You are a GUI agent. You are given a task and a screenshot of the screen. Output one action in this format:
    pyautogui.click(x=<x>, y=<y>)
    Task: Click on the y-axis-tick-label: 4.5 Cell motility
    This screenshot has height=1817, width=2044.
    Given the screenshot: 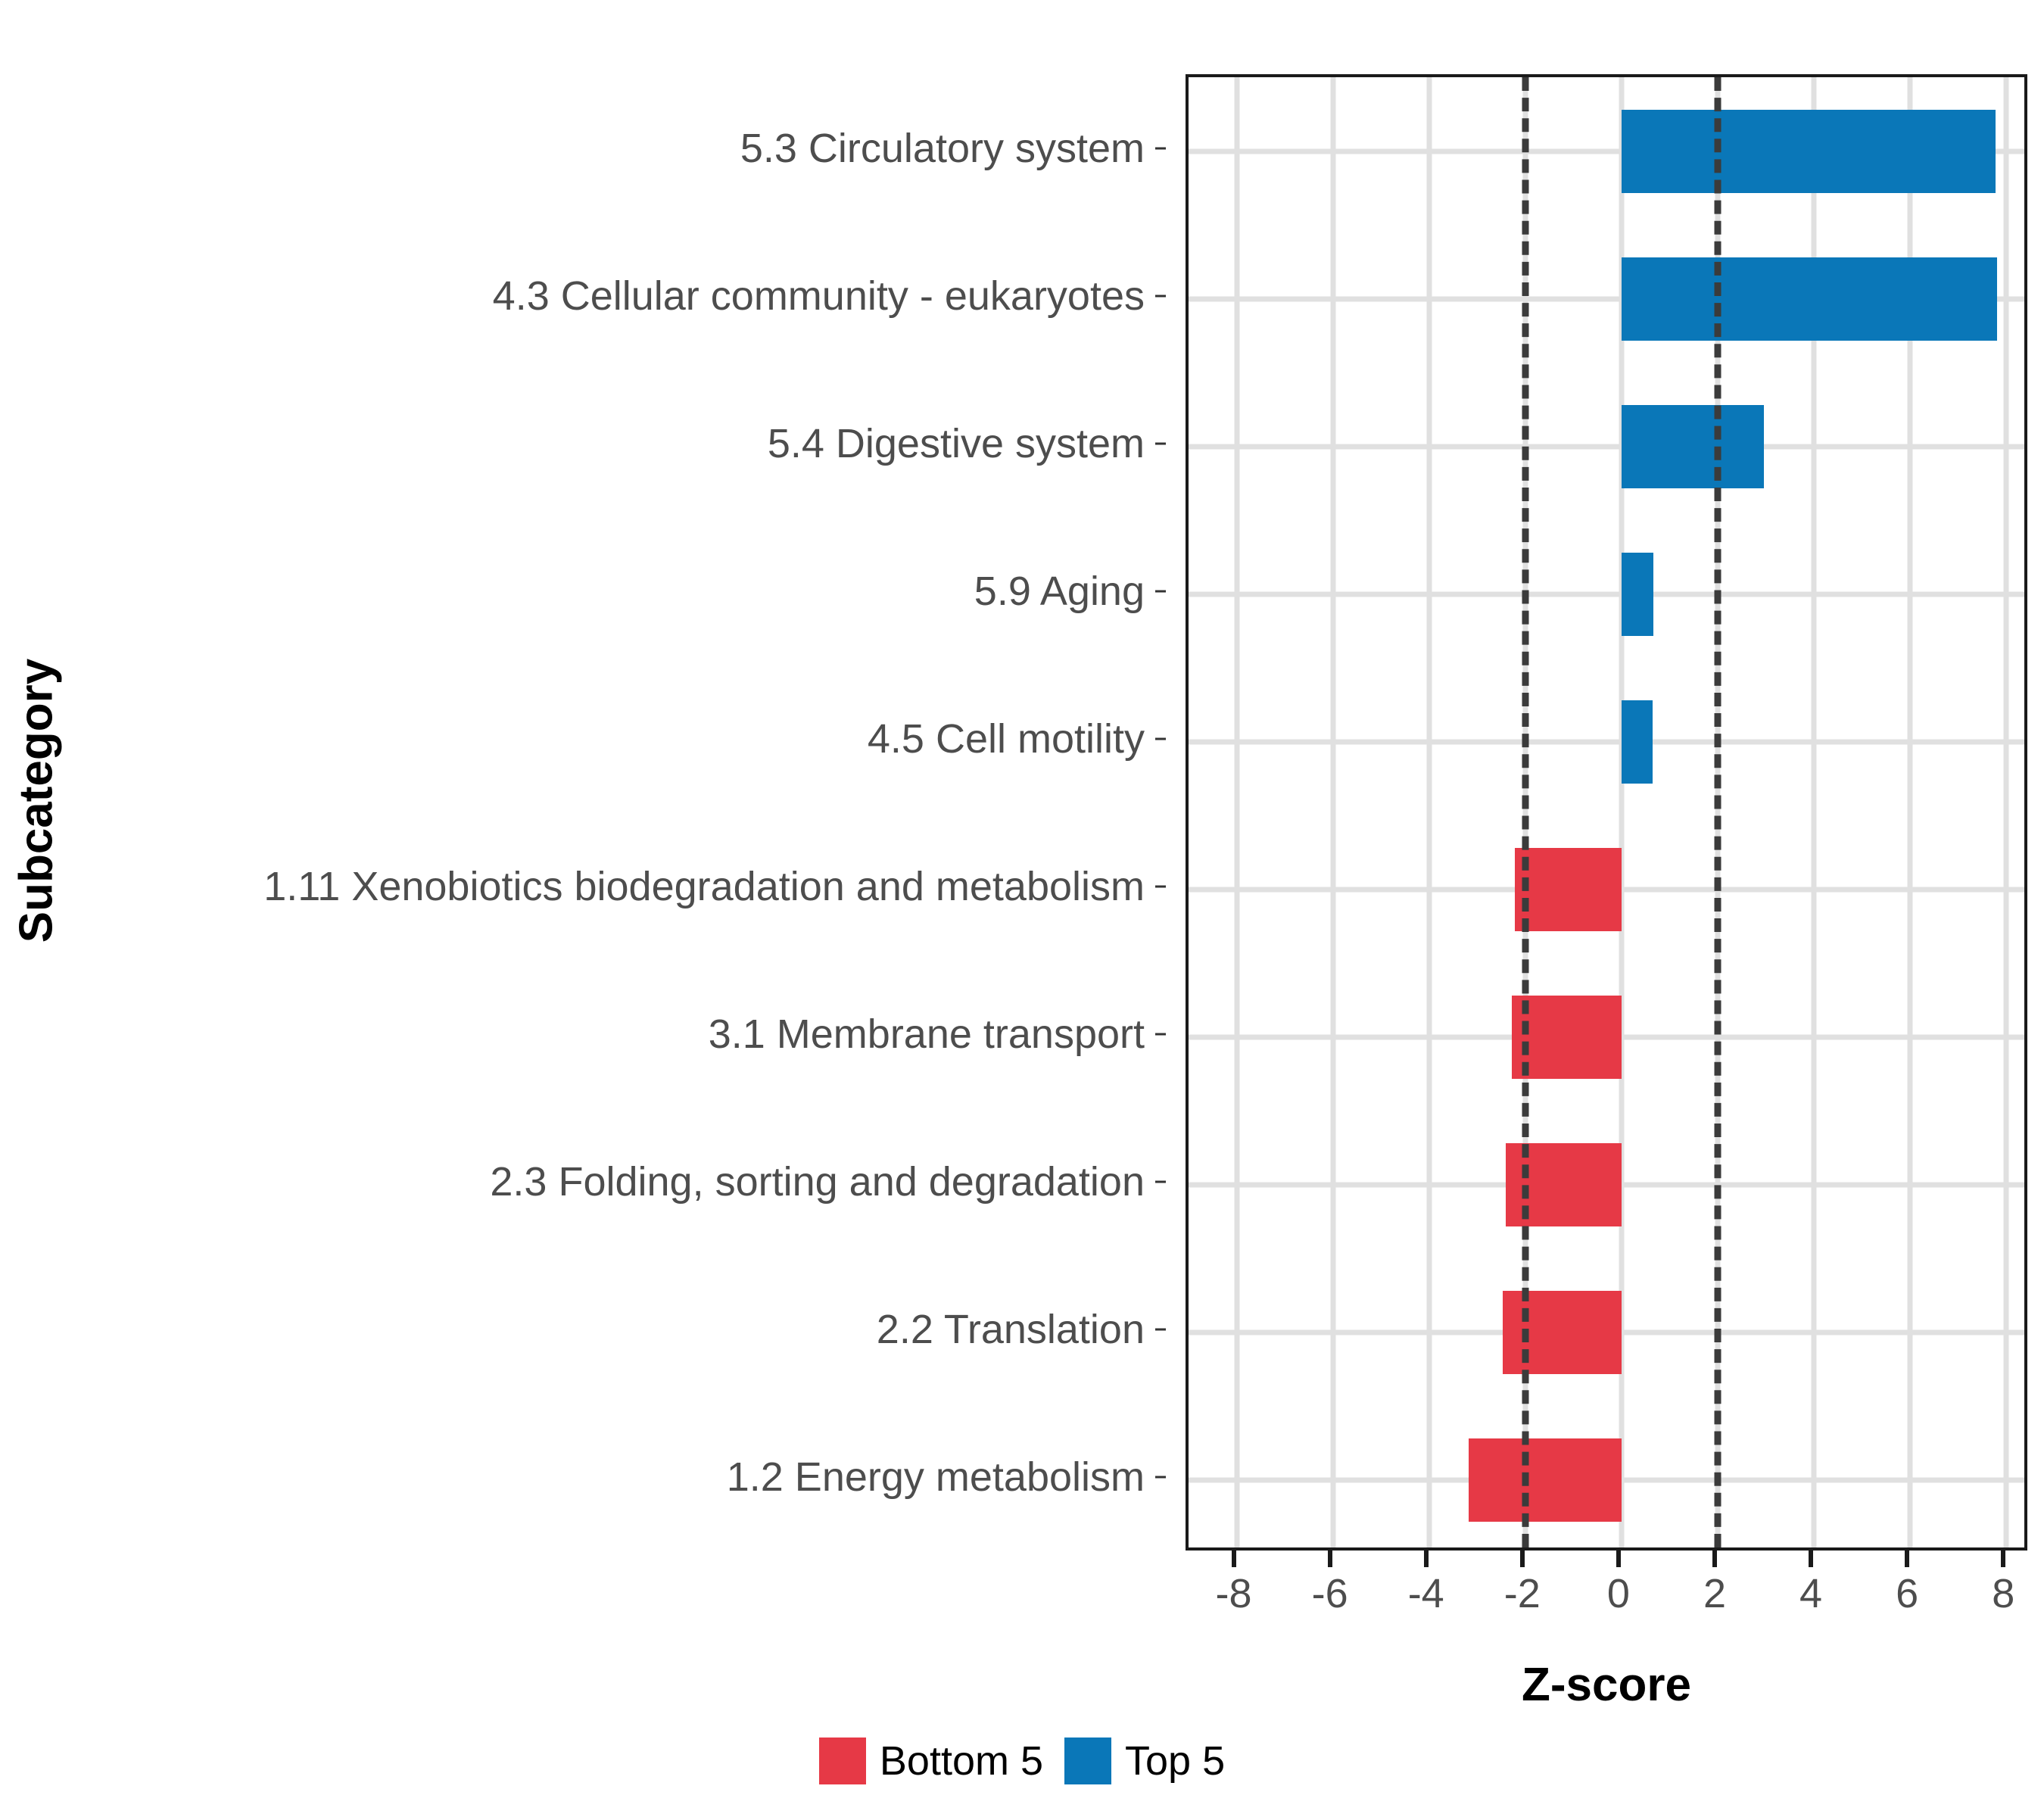 What is the action you would take?
    pyautogui.click(x=1006, y=738)
    